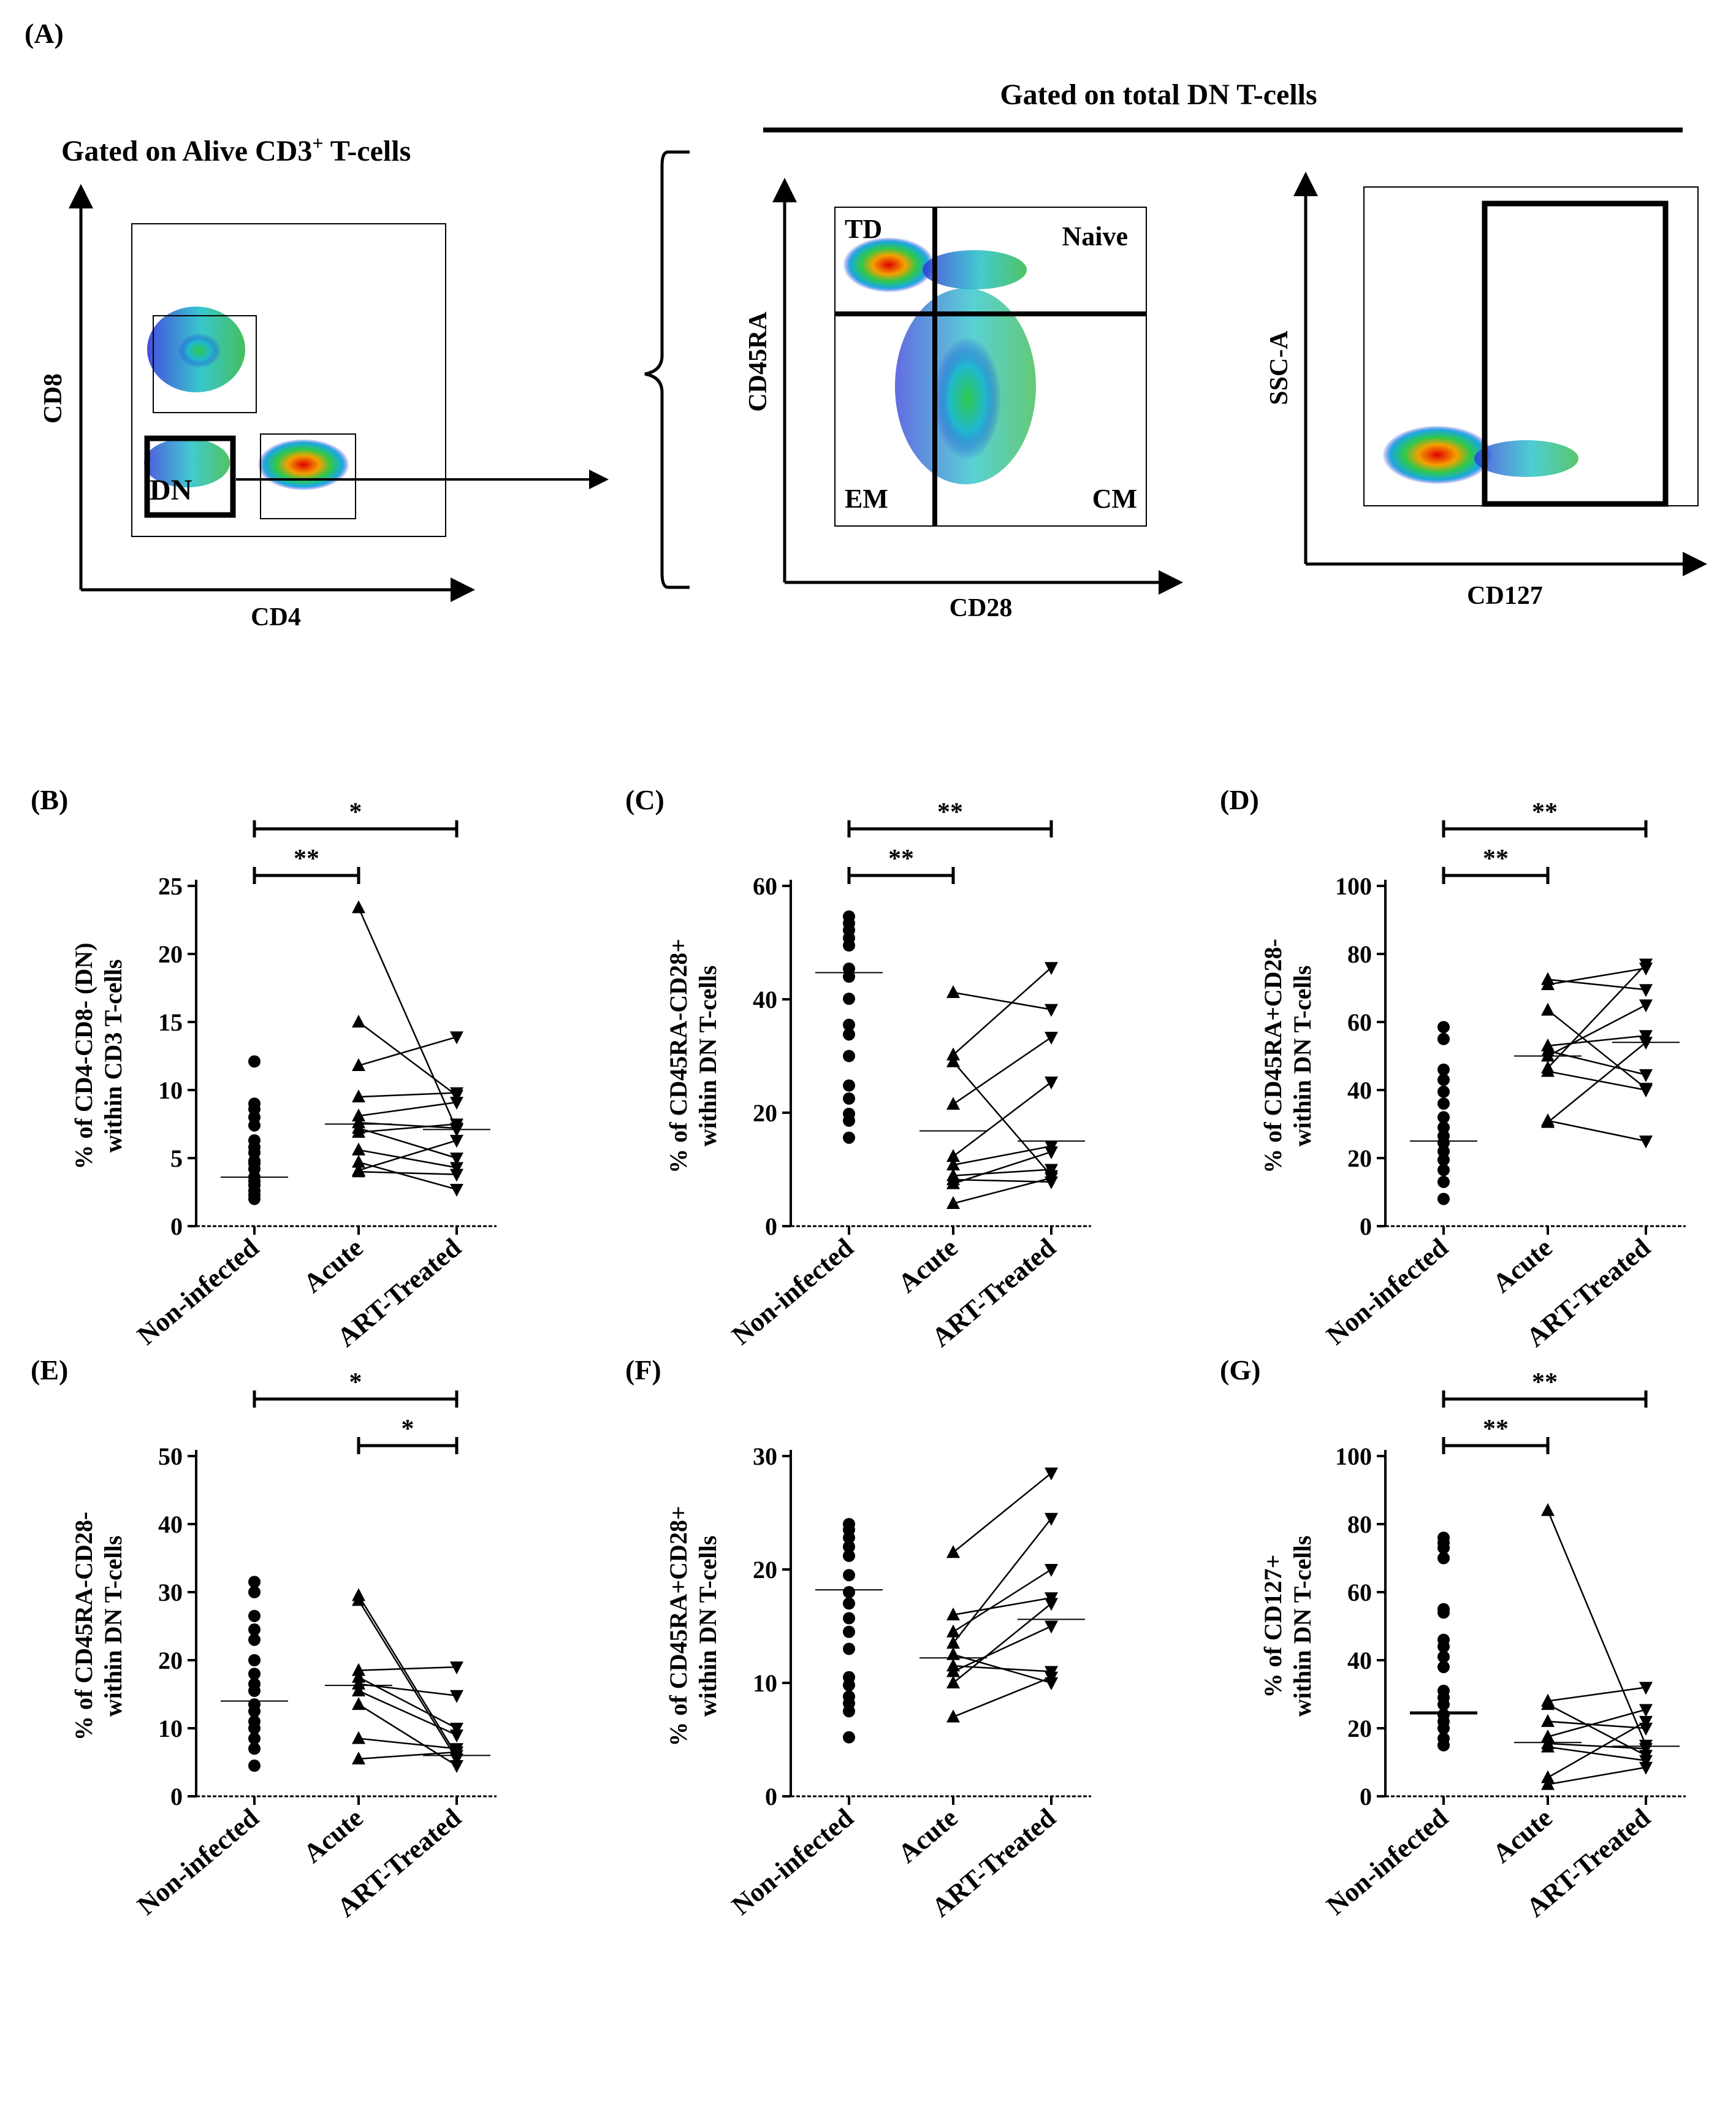 This screenshot has height=2101, width=1736. I want to click on x-tick-label: Acute, so click(928, 1835).